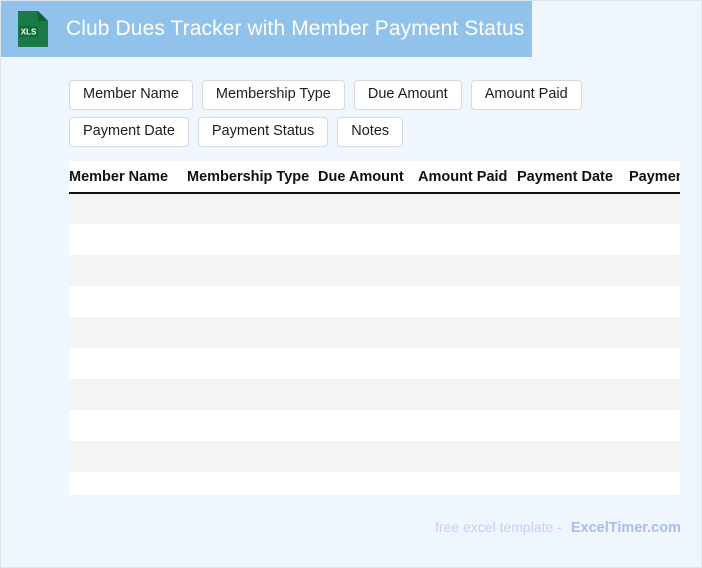  I want to click on tag-button-member-name: Member Name, so click(131, 95).